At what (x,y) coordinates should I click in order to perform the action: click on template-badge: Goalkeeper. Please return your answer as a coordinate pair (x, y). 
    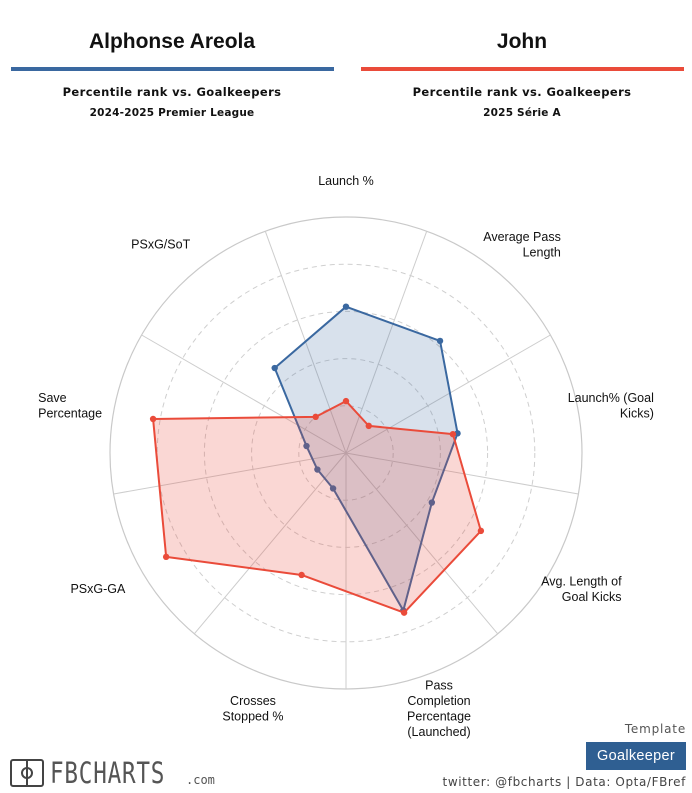
    Looking at the image, I should click on (636, 756).